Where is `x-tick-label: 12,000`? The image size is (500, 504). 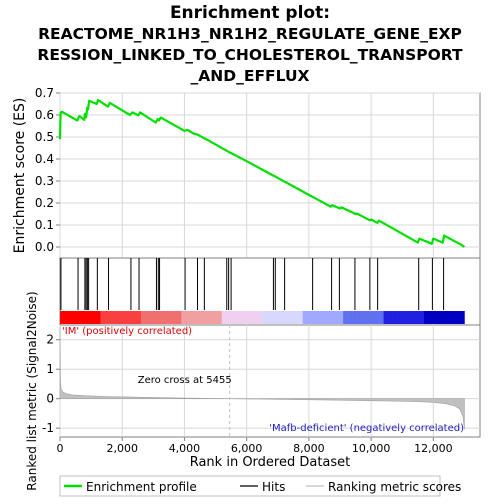
x-tick-label: 12,000 is located at coordinates (433, 448).